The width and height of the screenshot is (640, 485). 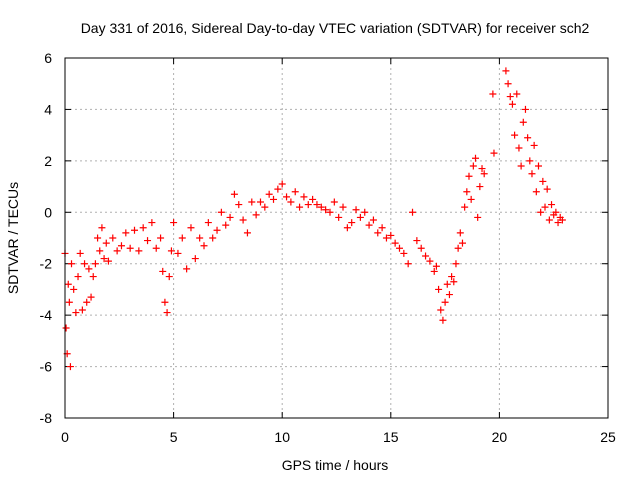 I want to click on y-tick-label: -2, so click(x=46, y=264).